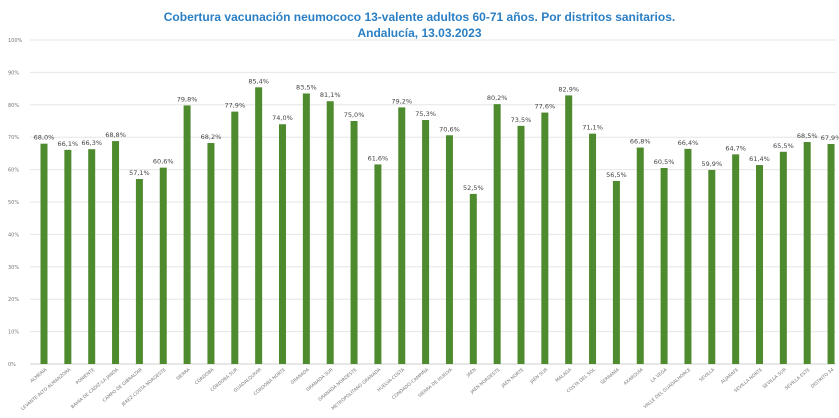 Image resolution: width=839 pixels, height=418 pixels. I want to click on category-label: AXARQUÍA, so click(633, 376).